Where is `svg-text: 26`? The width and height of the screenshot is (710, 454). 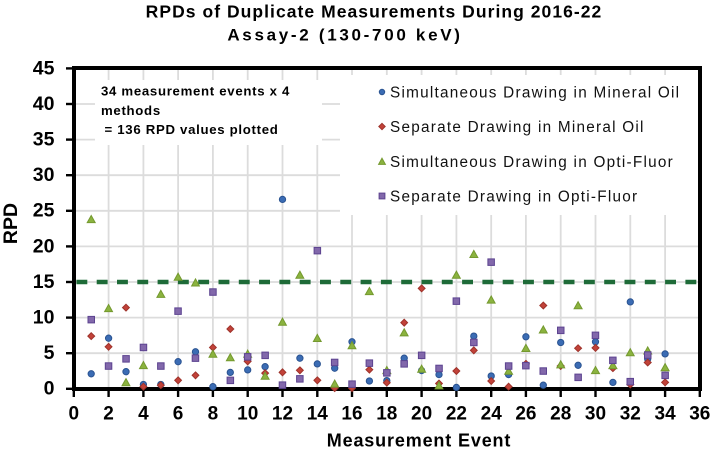 svg-text: 26 is located at coordinates (525, 413).